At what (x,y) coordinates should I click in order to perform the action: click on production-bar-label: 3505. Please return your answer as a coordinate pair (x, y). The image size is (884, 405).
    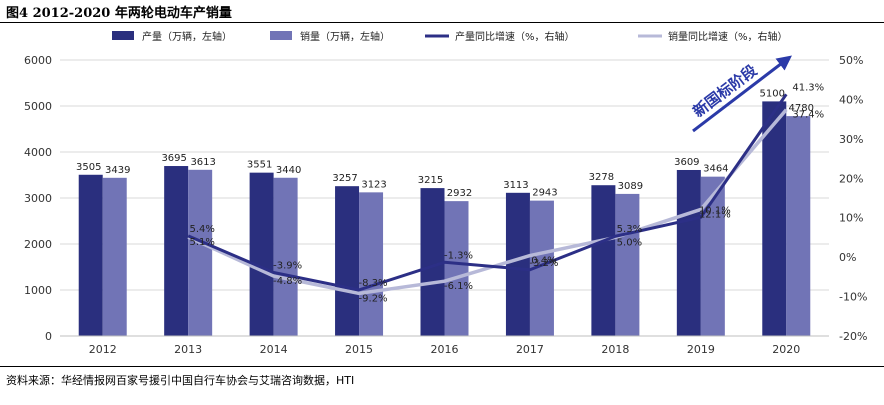
    Looking at the image, I should click on (88, 167).